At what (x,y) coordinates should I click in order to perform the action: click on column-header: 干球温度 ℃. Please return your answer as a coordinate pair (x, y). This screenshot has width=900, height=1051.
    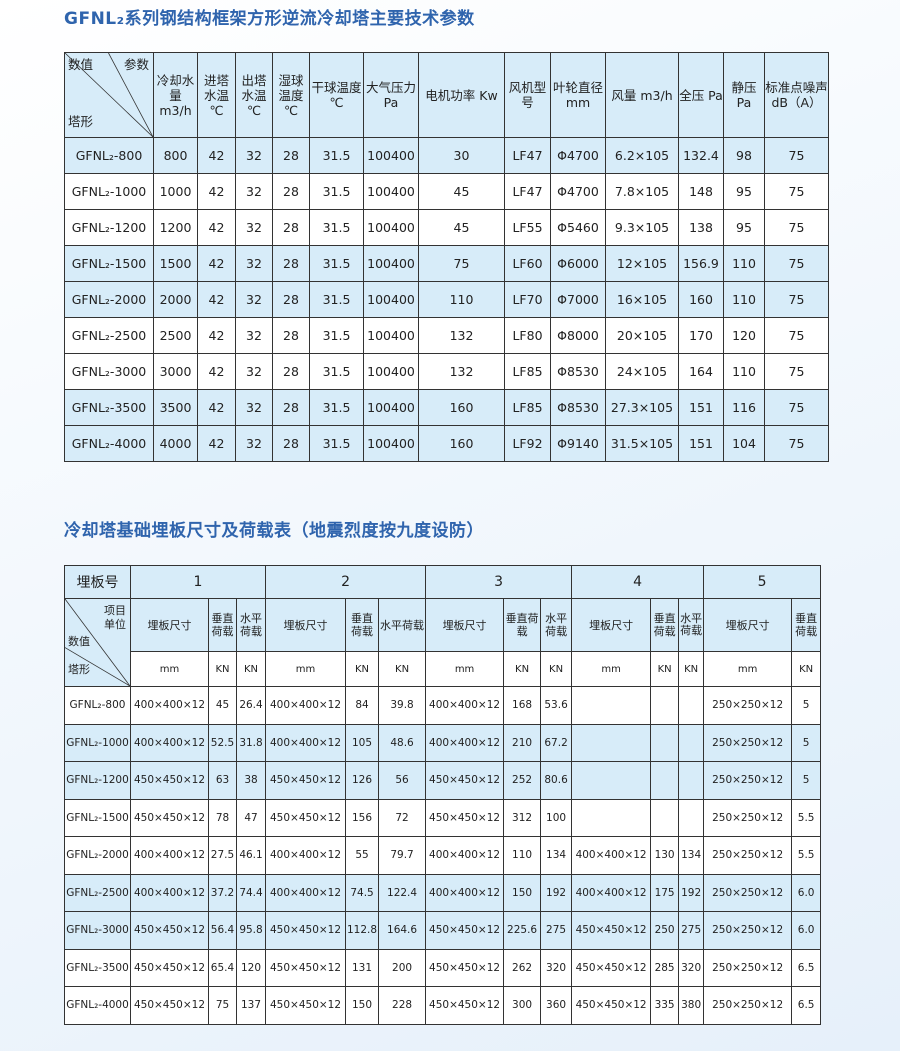
    Looking at the image, I should click on (336, 95).